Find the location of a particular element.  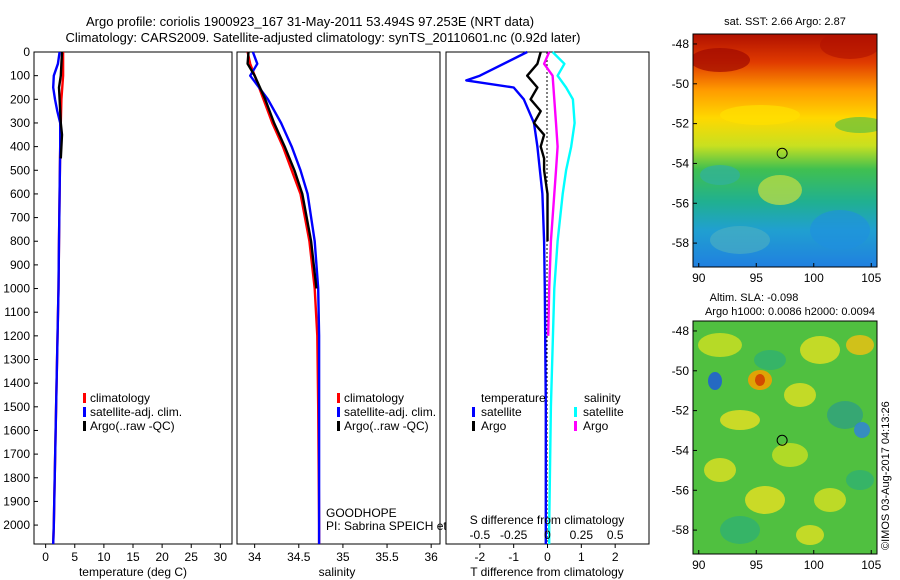

sla-map-xtick-label: 95 is located at coordinates (757, 565).